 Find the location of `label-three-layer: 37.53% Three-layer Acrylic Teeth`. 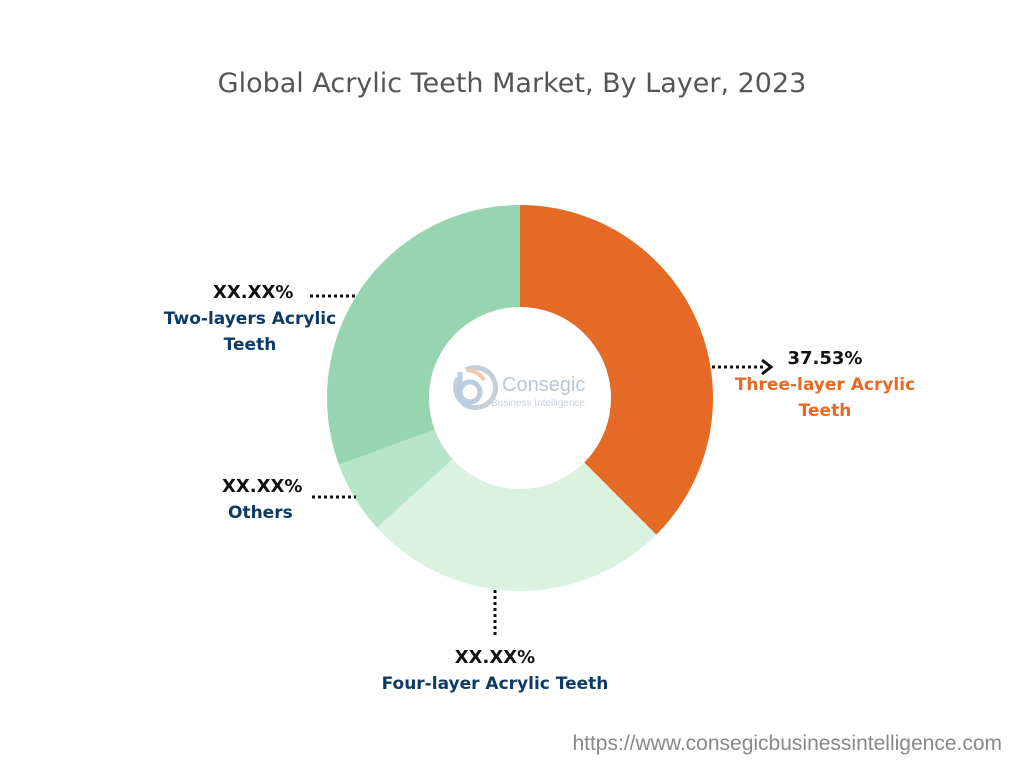

label-three-layer: 37.53% Three-layer Acrylic Teeth is located at coordinates (825, 385).